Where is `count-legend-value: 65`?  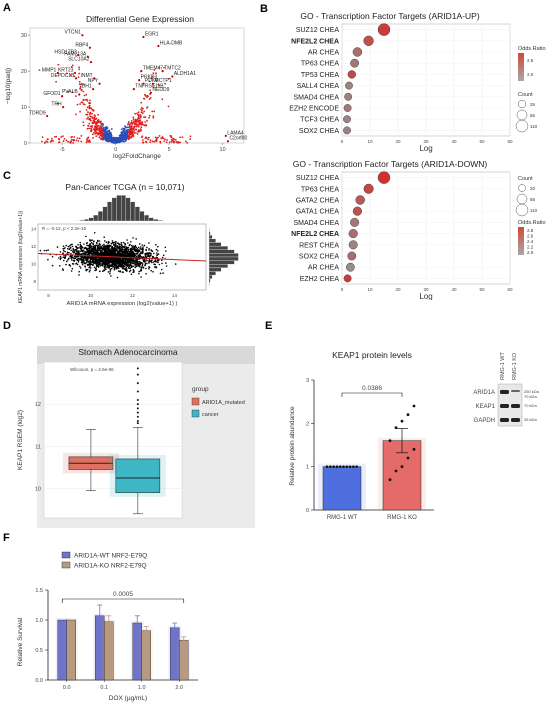 count-legend-value: 65 is located at coordinates (533, 115).